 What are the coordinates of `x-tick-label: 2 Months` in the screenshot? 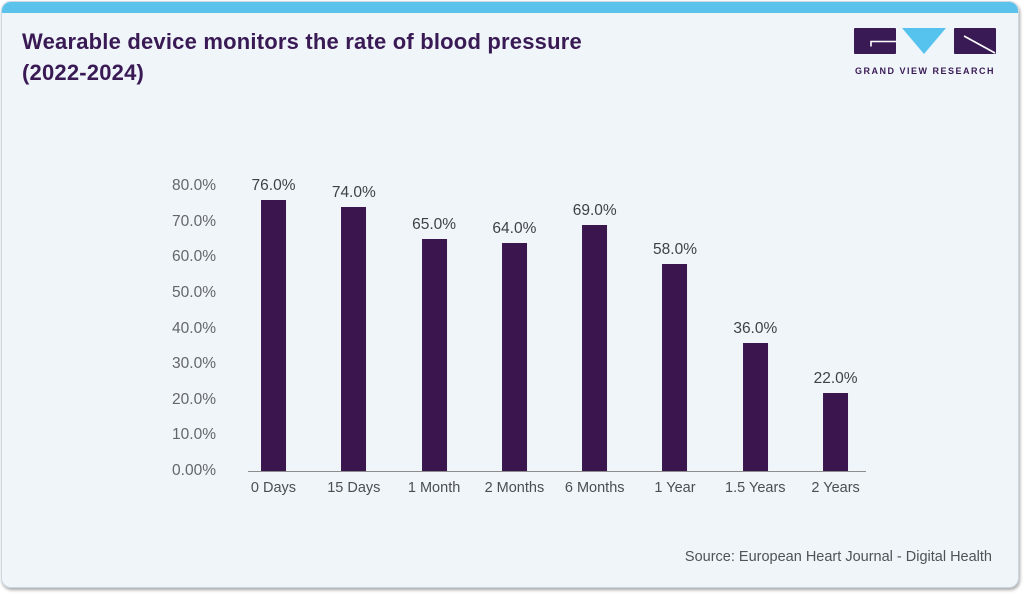 It's located at (514, 488).